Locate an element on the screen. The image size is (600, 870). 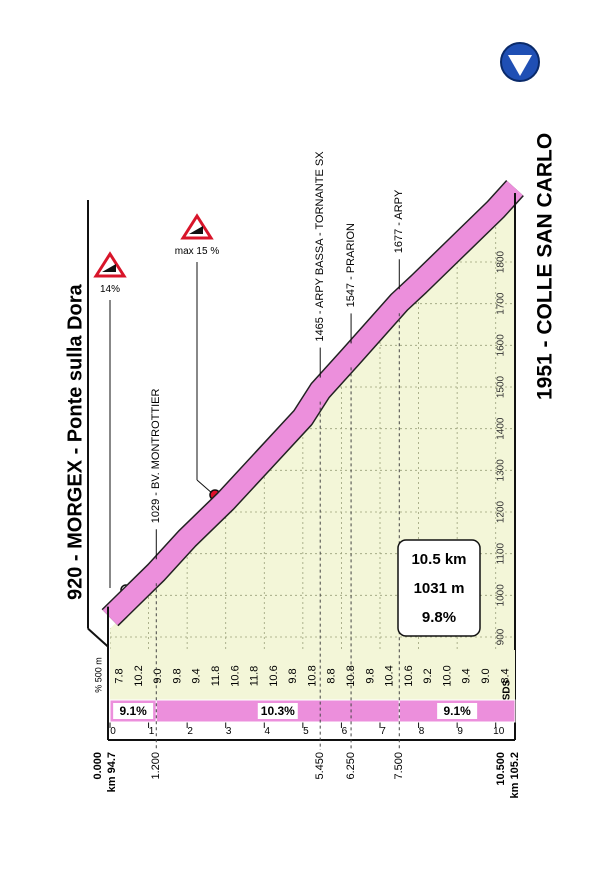
gradient-label: 10.2 is located at coordinates (139, 675).